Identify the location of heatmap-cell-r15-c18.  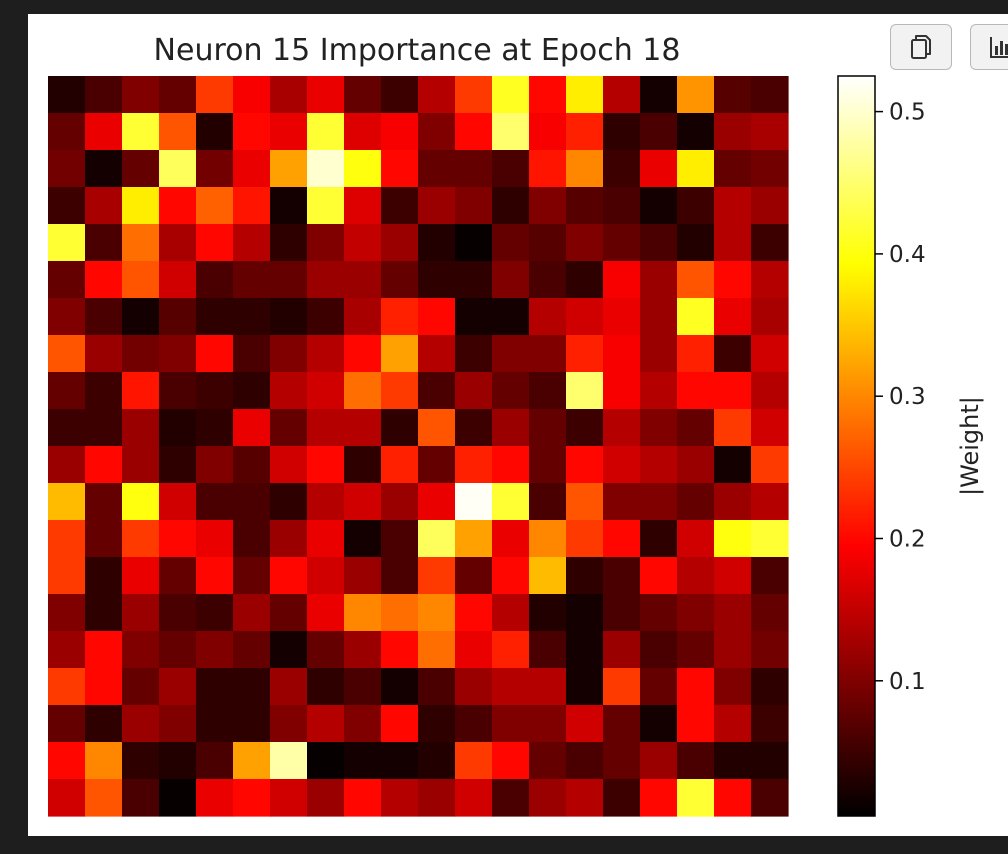
(733, 650).